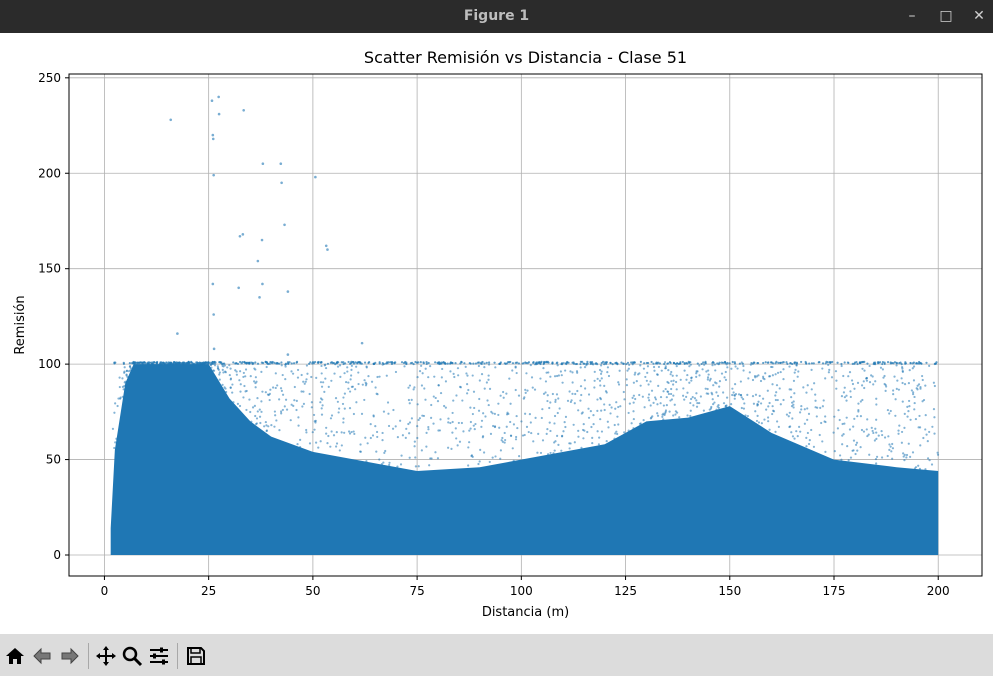 Image resolution: width=993 pixels, height=676 pixels. I want to click on home-button, so click(15, 656).